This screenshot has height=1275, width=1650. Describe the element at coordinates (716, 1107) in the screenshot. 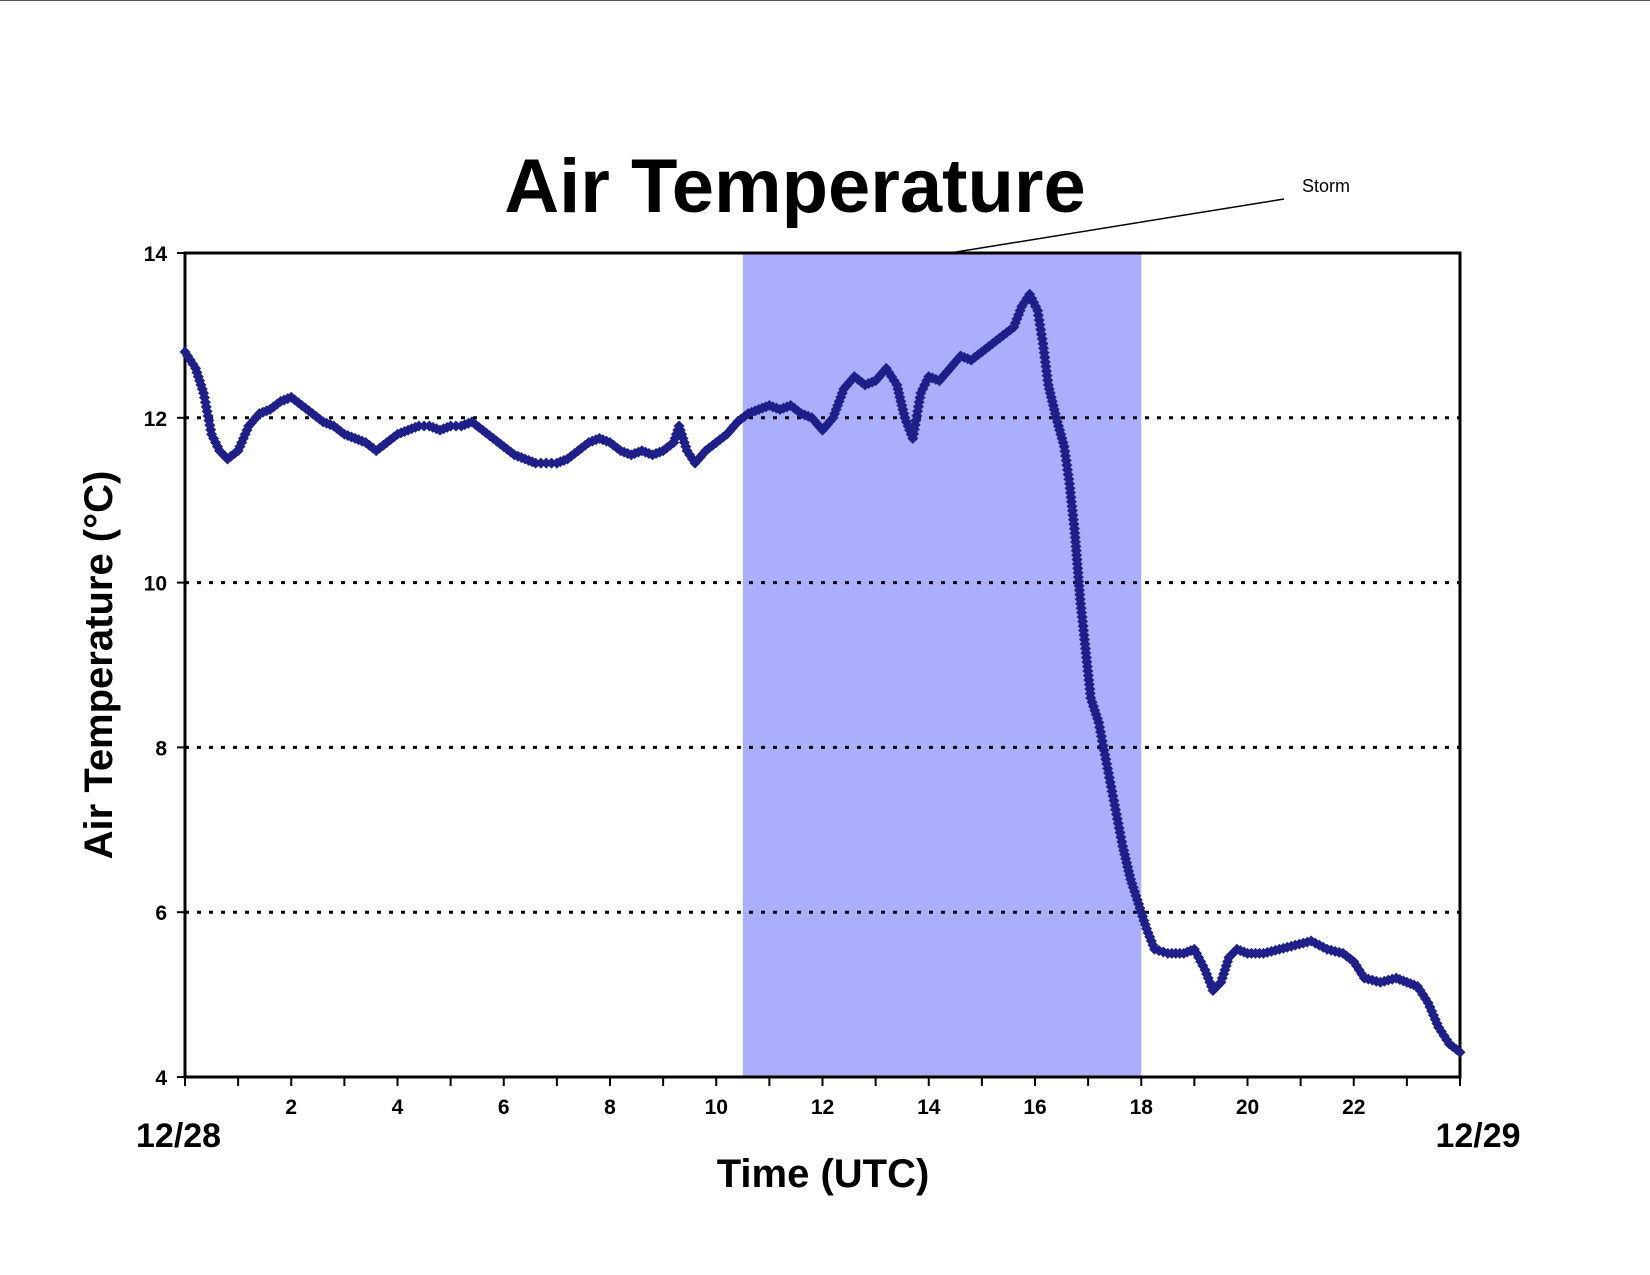

I see `x-tick-label: 10` at that location.